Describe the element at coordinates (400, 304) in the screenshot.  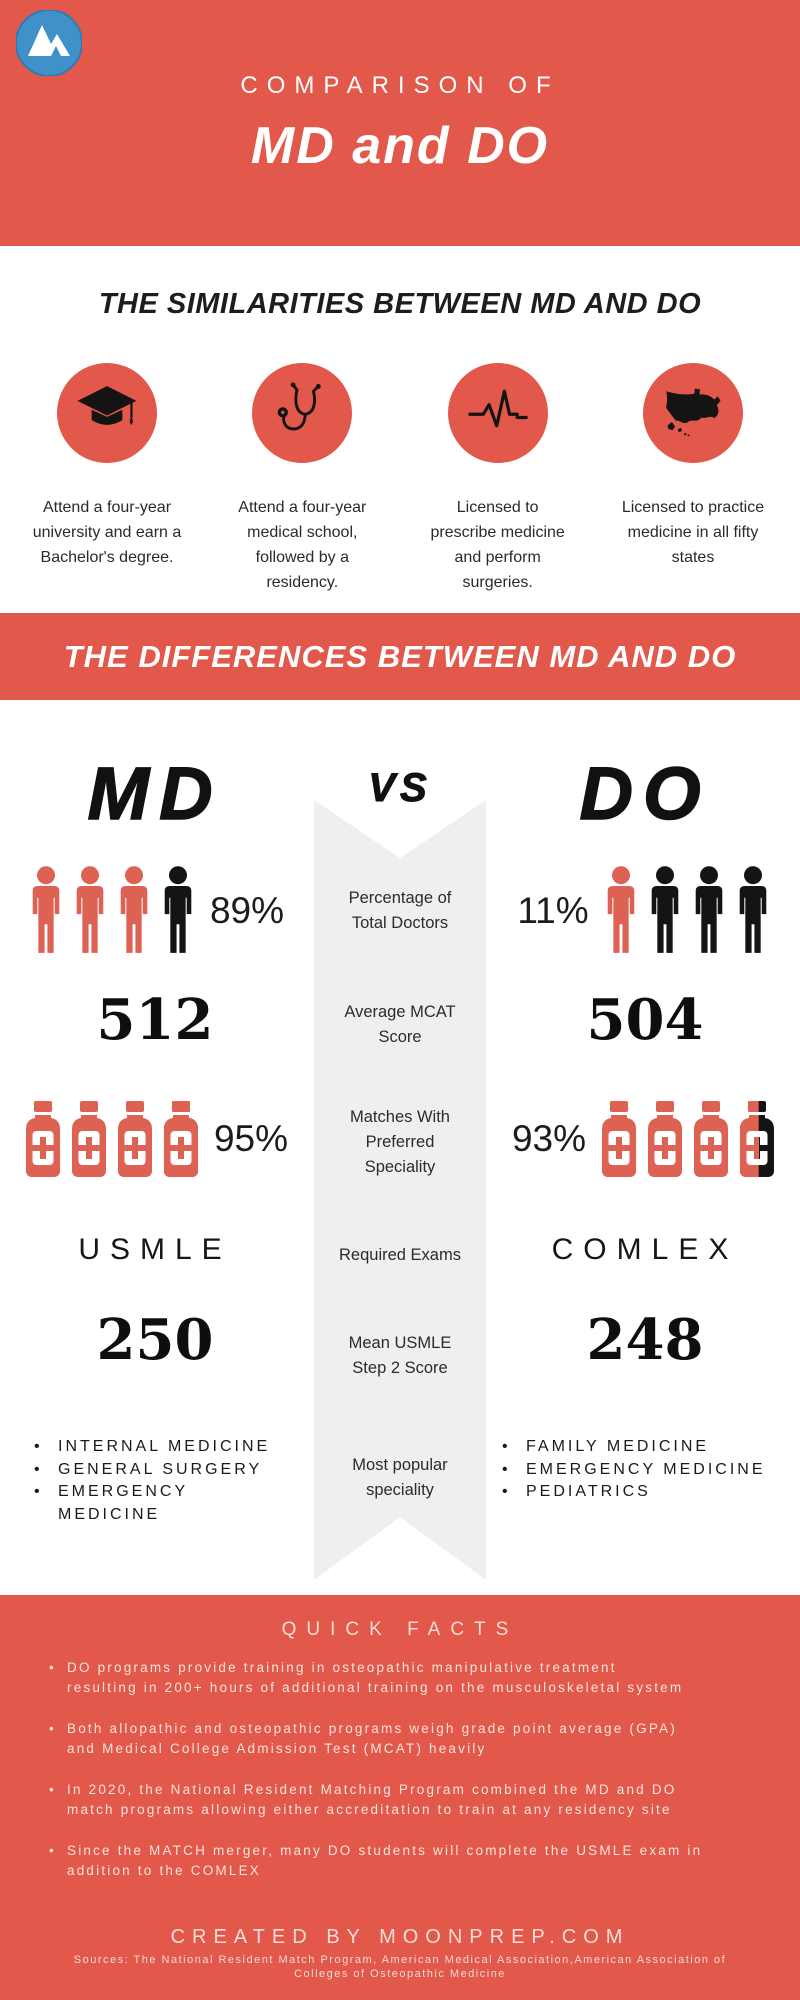
I see `similarities-title: THE SIMILARITIES BETWEEN MD AND DO` at that location.